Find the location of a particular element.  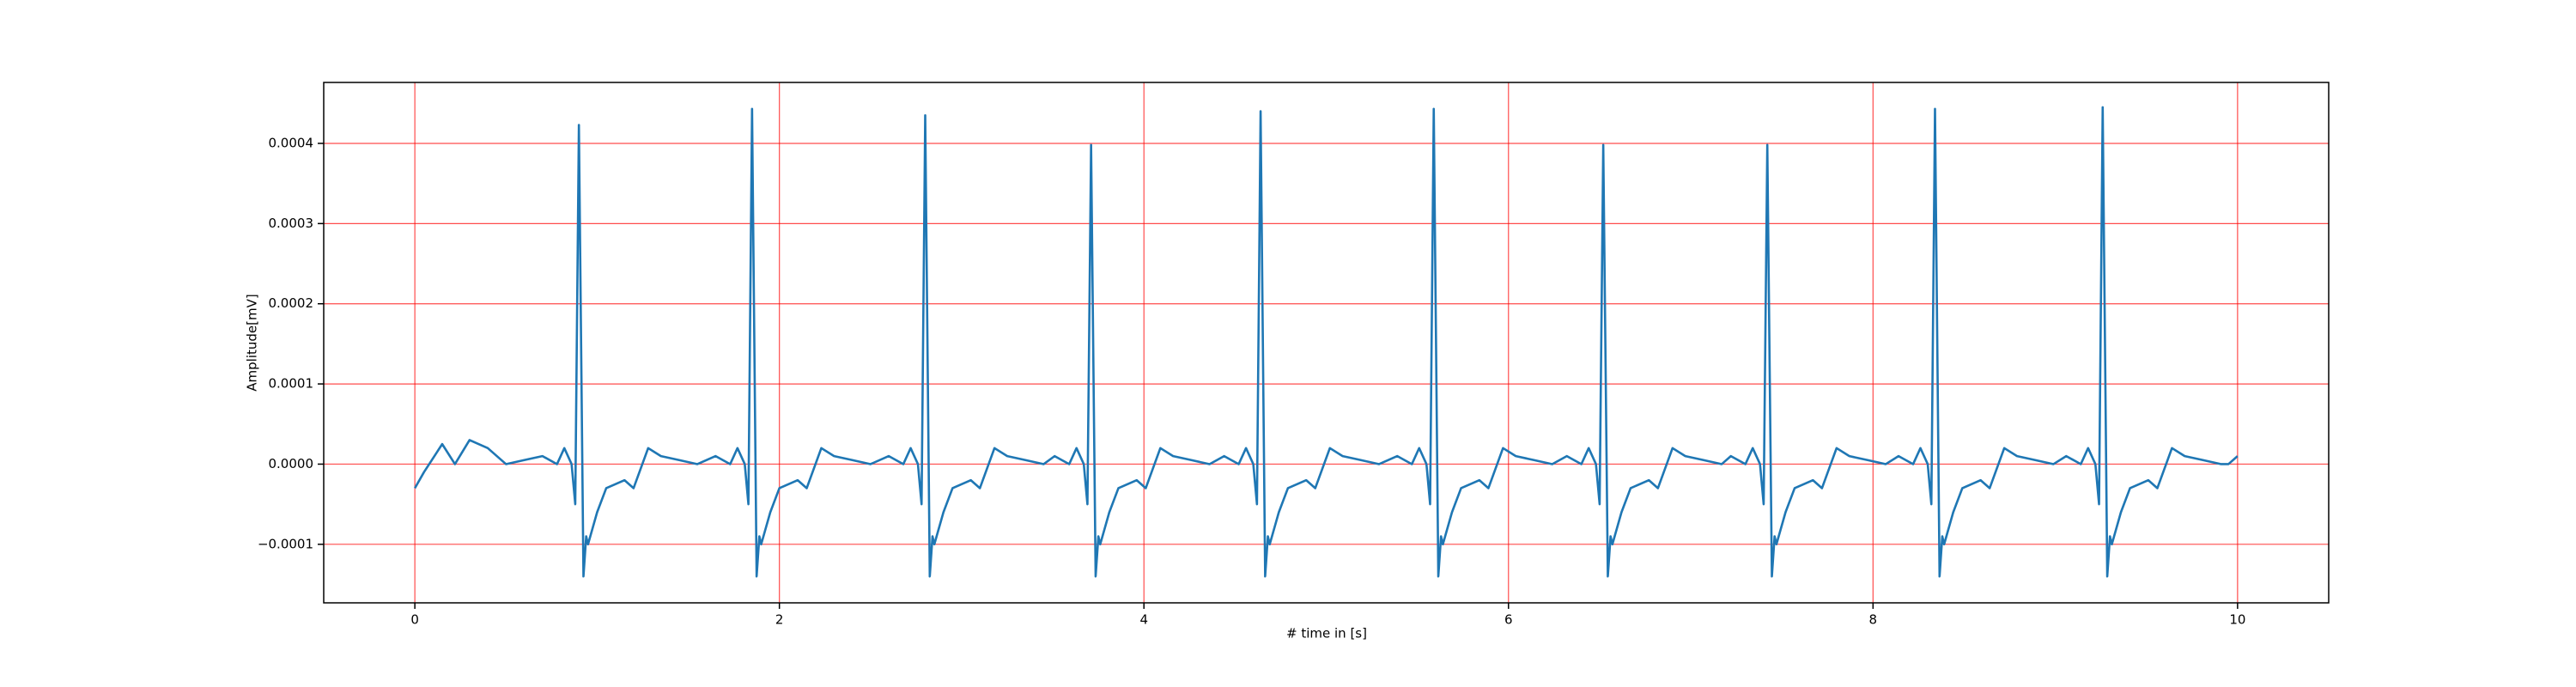

y-tick-label: 0.0000 is located at coordinates (291, 463).